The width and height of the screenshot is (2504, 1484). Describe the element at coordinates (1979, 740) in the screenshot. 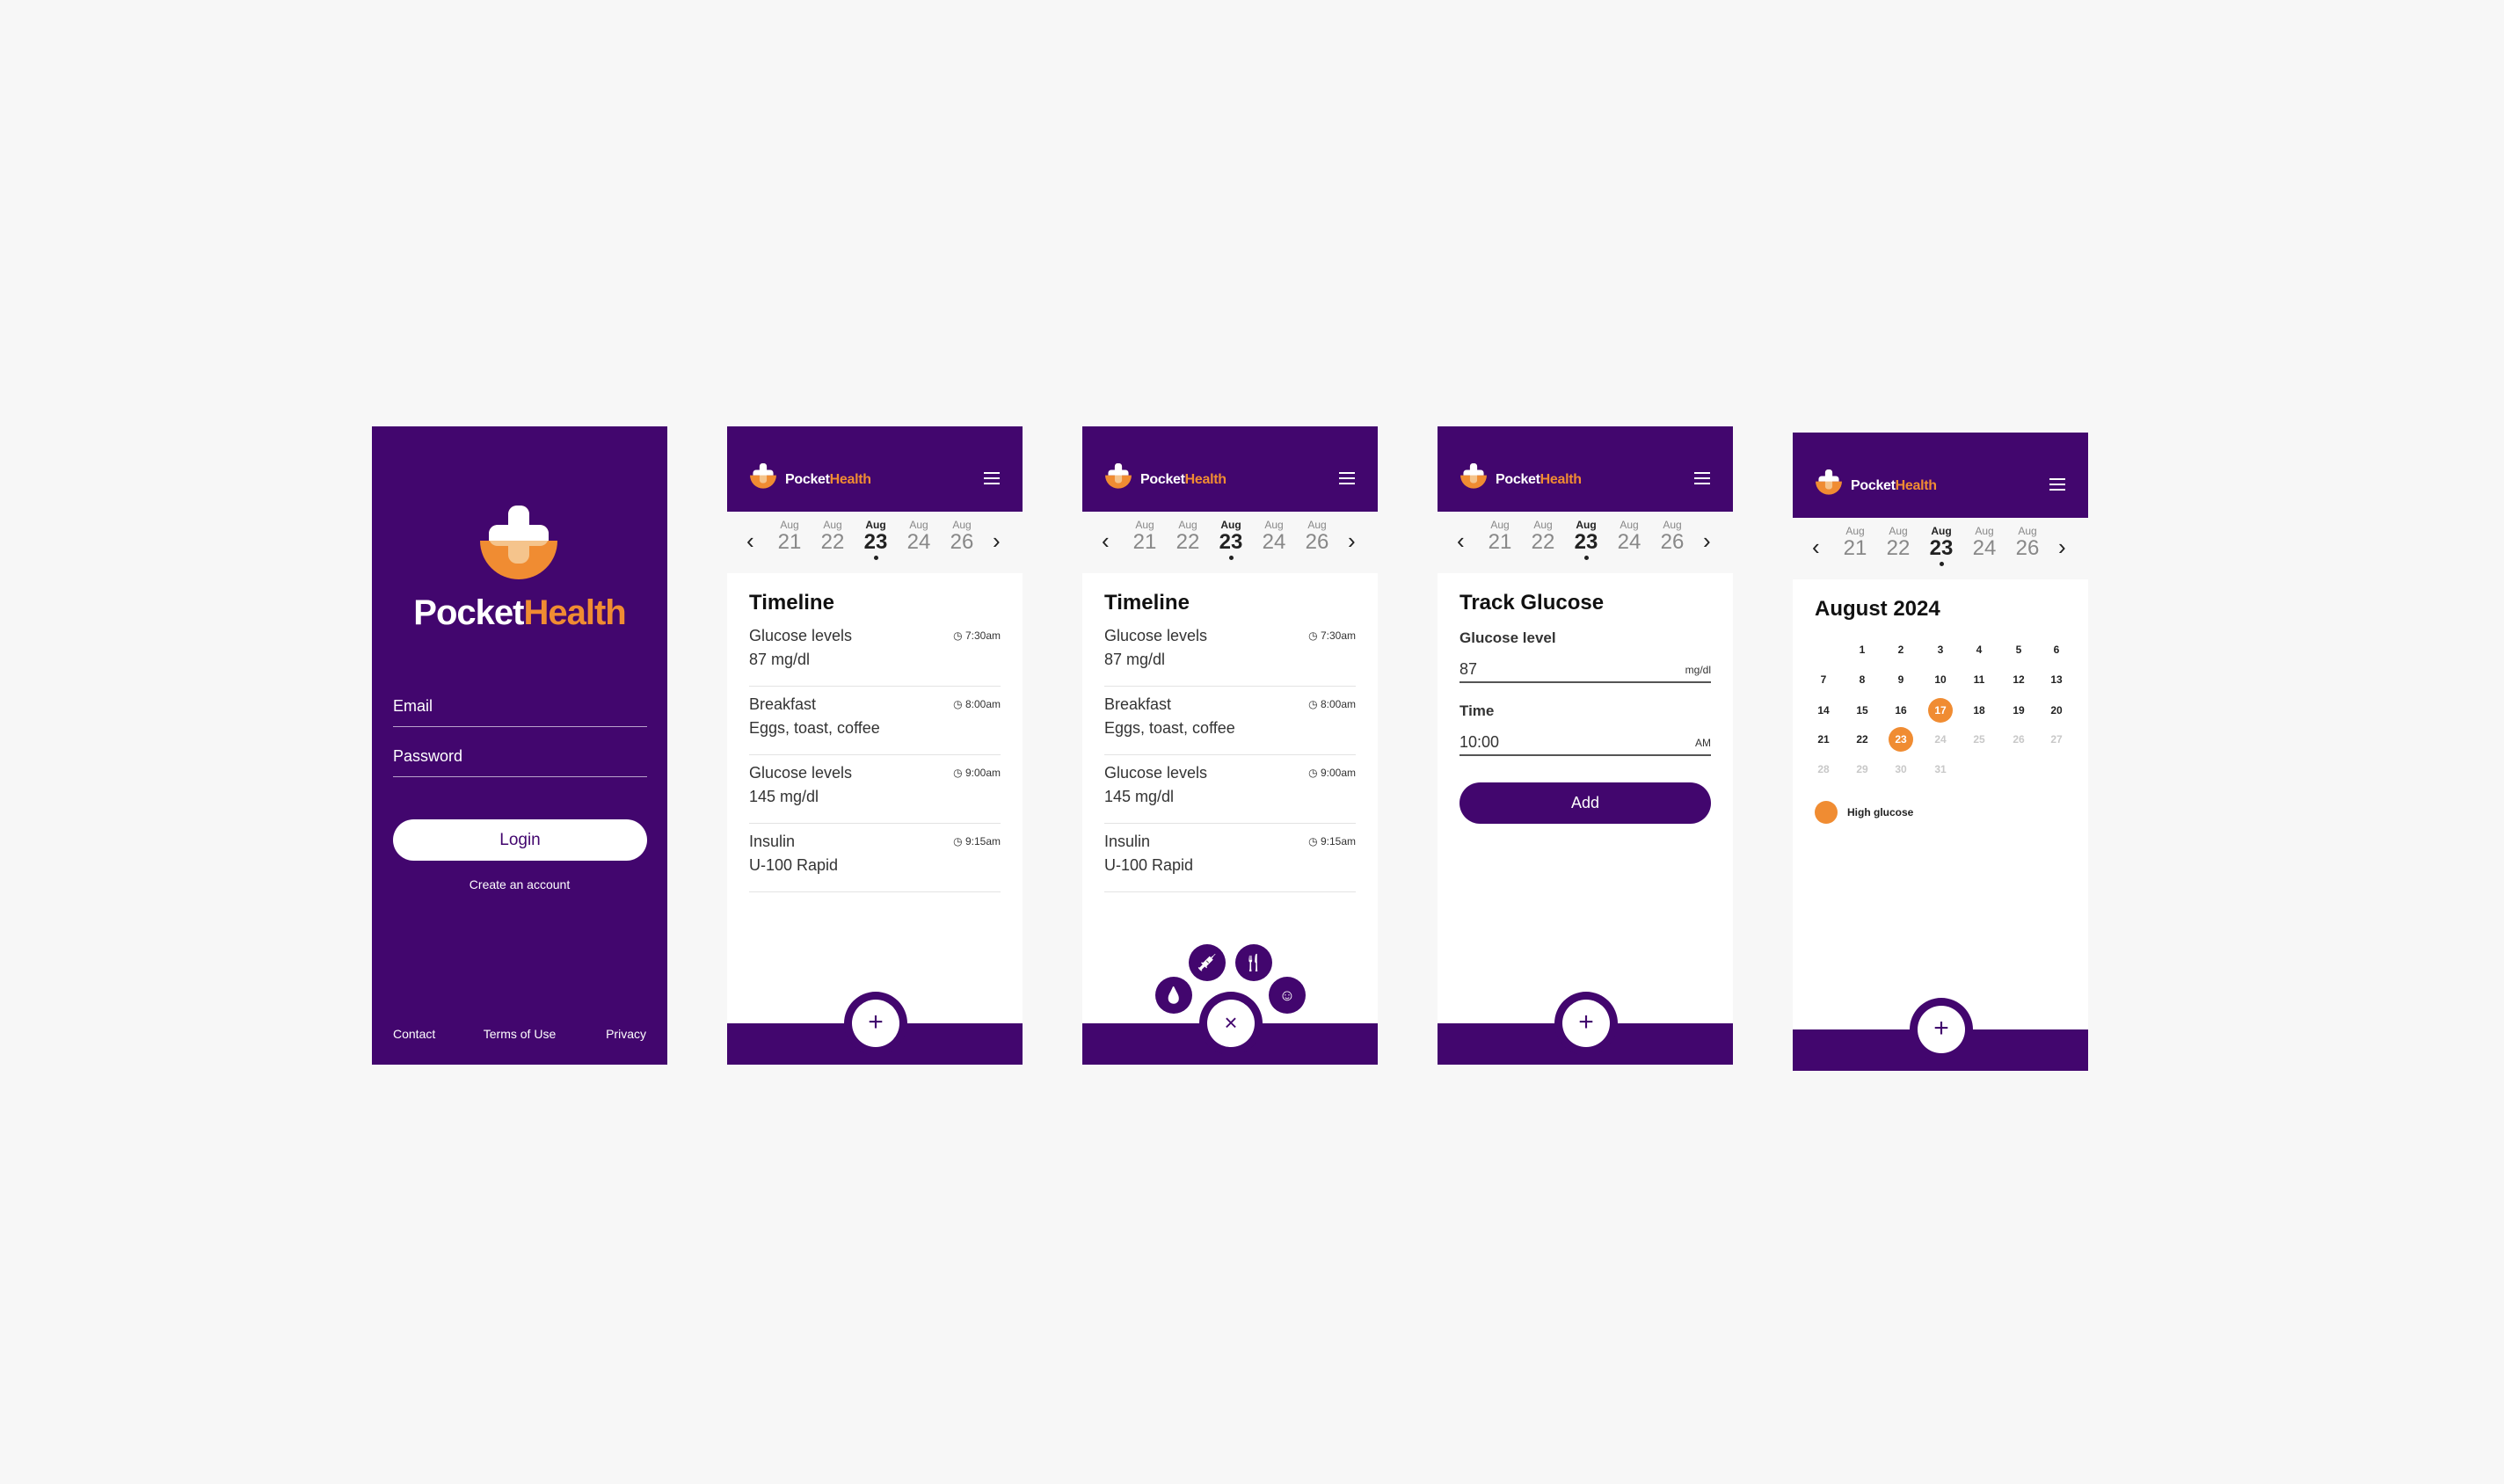

I see `calendar-day: 25` at that location.